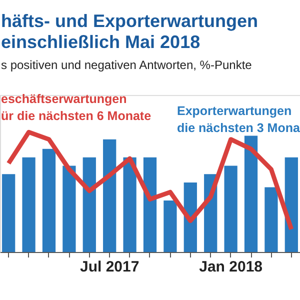  I want to click on chart-title: häfts- und Exporterwartungen einschließlich Mai 2018, so click(129, 31).